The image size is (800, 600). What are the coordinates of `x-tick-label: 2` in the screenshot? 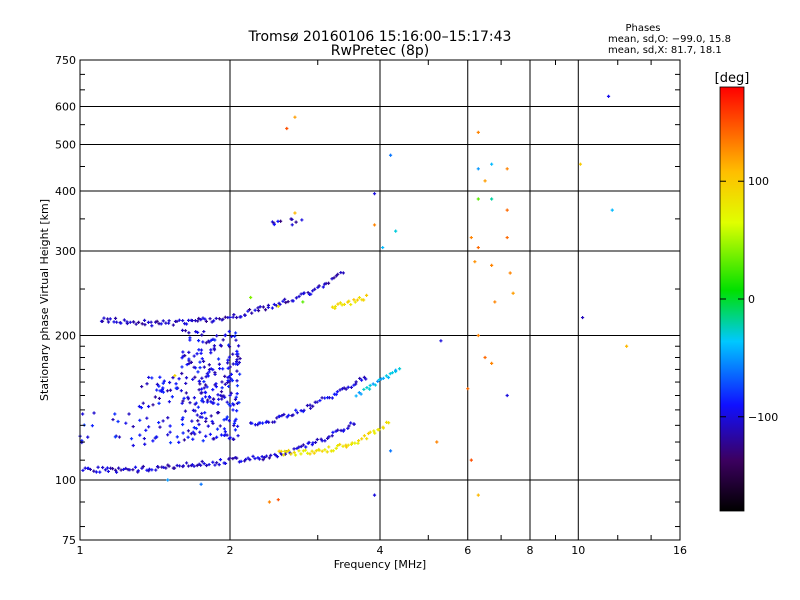 It's located at (230, 550).